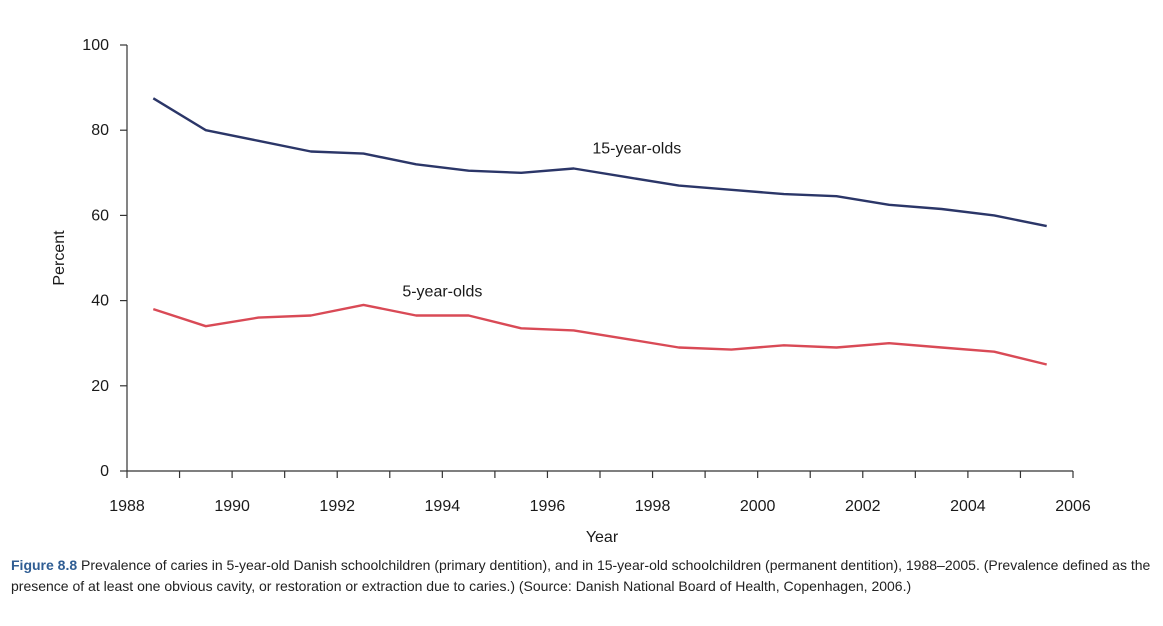 Image resolution: width=1163 pixels, height=626 pixels. I want to click on y-axis-label: Percent, so click(59, 258).